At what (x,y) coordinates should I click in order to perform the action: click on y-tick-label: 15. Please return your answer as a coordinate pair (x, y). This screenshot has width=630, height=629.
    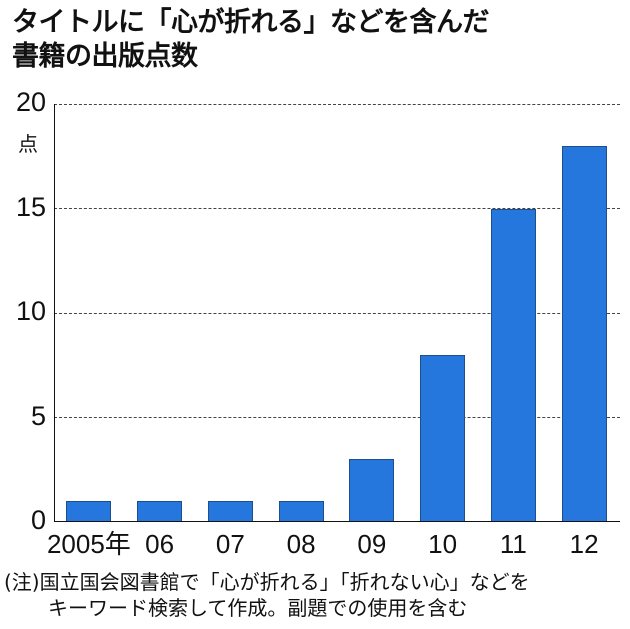
    Looking at the image, I should click on (30, 206).